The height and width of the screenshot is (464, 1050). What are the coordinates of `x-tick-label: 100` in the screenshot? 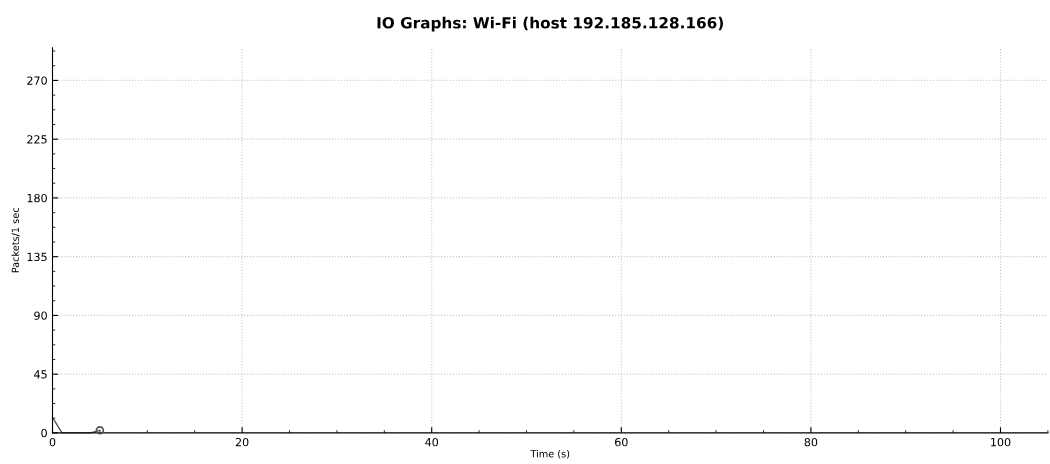 It's located at (1001, 442).